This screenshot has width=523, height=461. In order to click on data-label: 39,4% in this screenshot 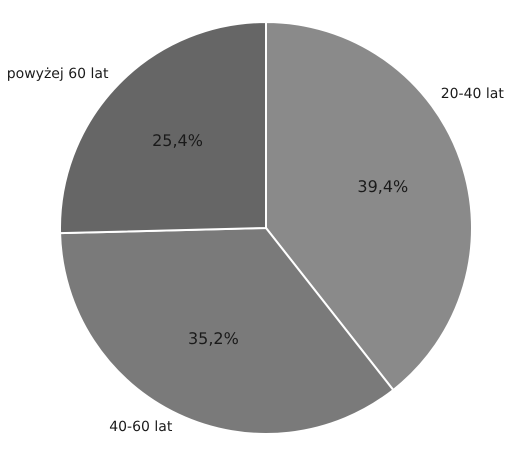, I will do `click(382, 186)`.